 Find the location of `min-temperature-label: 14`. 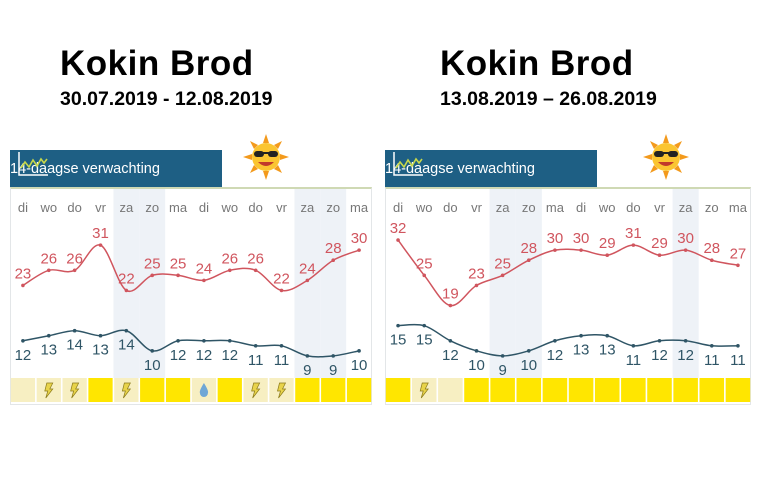

min-temperature-label: 14 is located at coordinates (126, 345).